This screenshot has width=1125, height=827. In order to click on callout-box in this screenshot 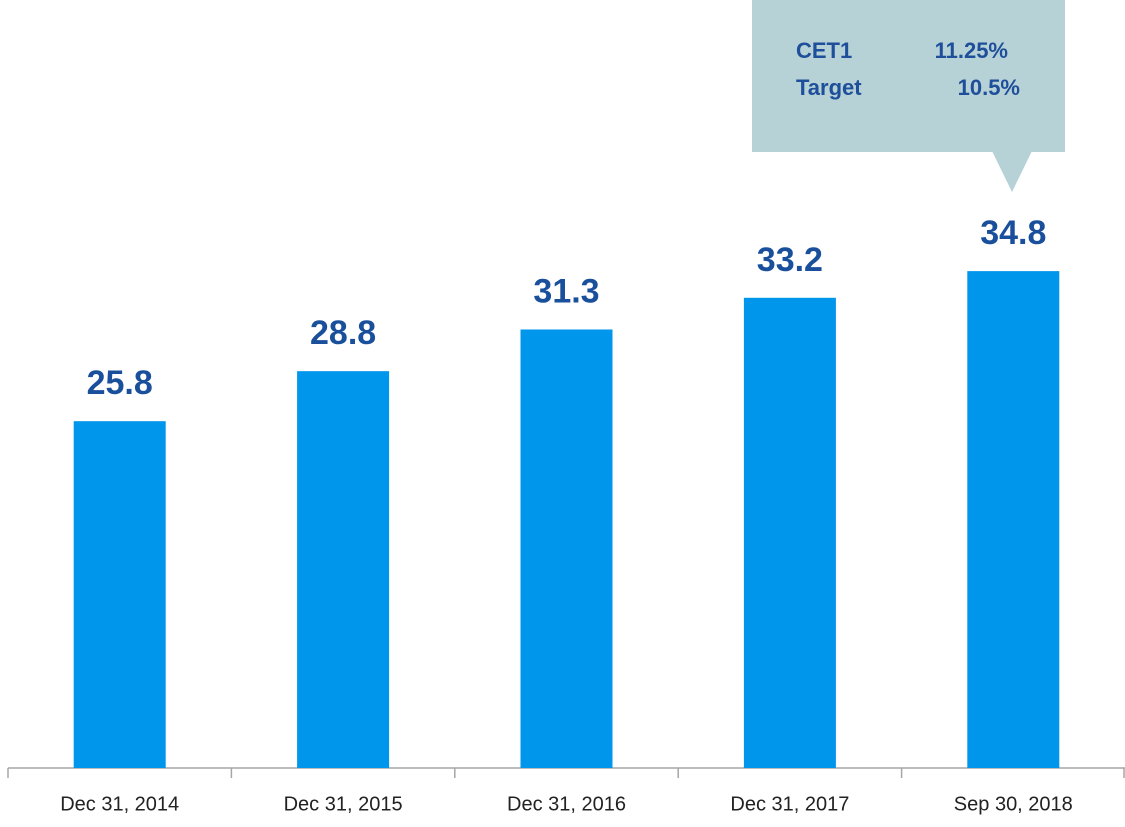, I will do `click(908, 76)`.